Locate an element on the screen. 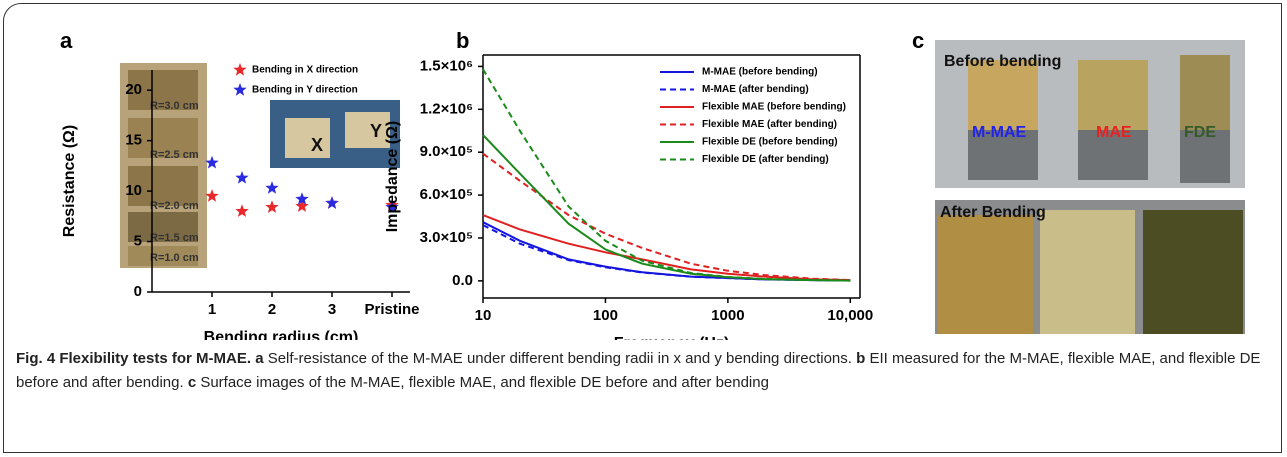 This screenshot has height=457, width=1287. x-tick-label: 10 is located at coordinates (483, 315).